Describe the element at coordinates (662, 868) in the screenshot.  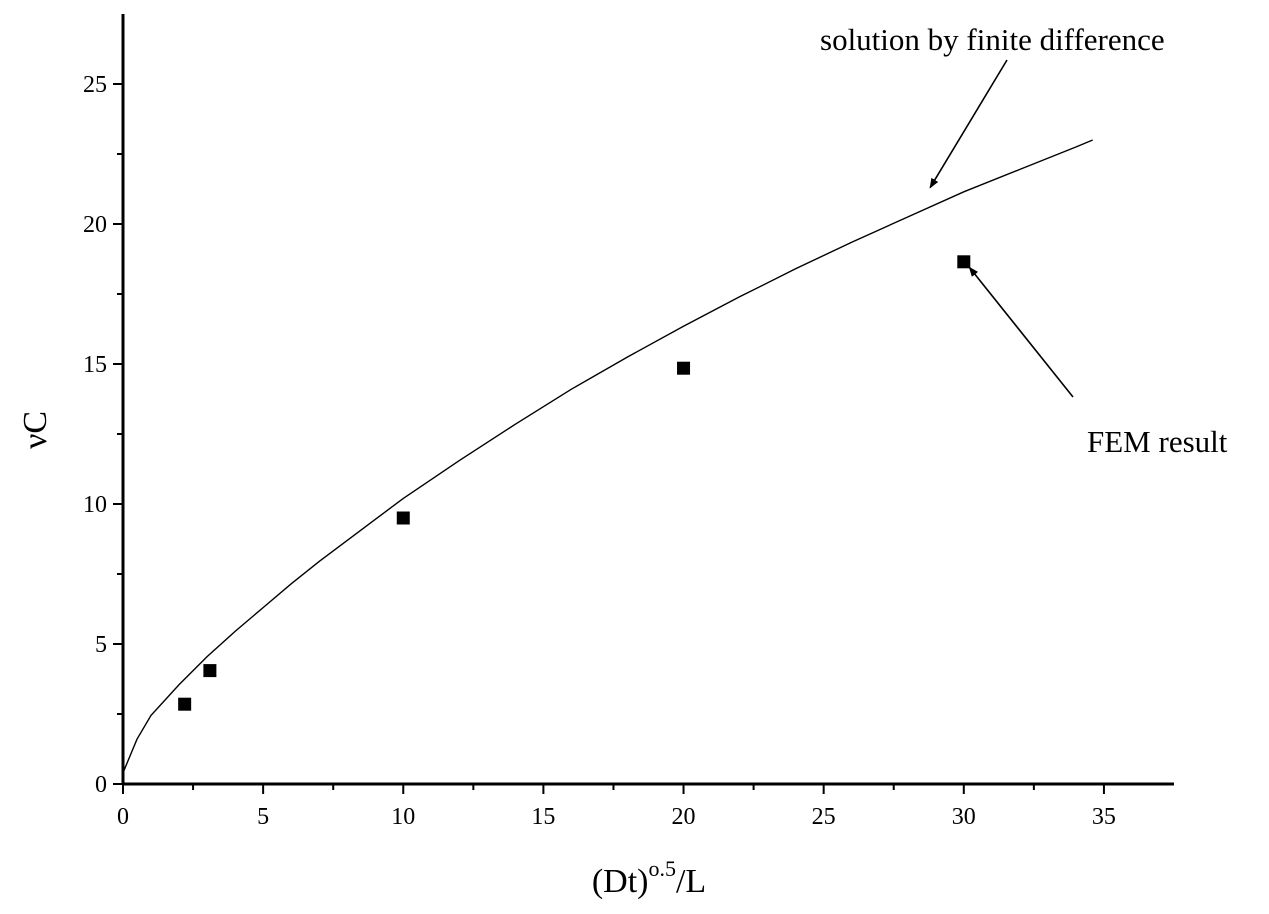
I see `x-axis-title-exponent: o.5` at that location.